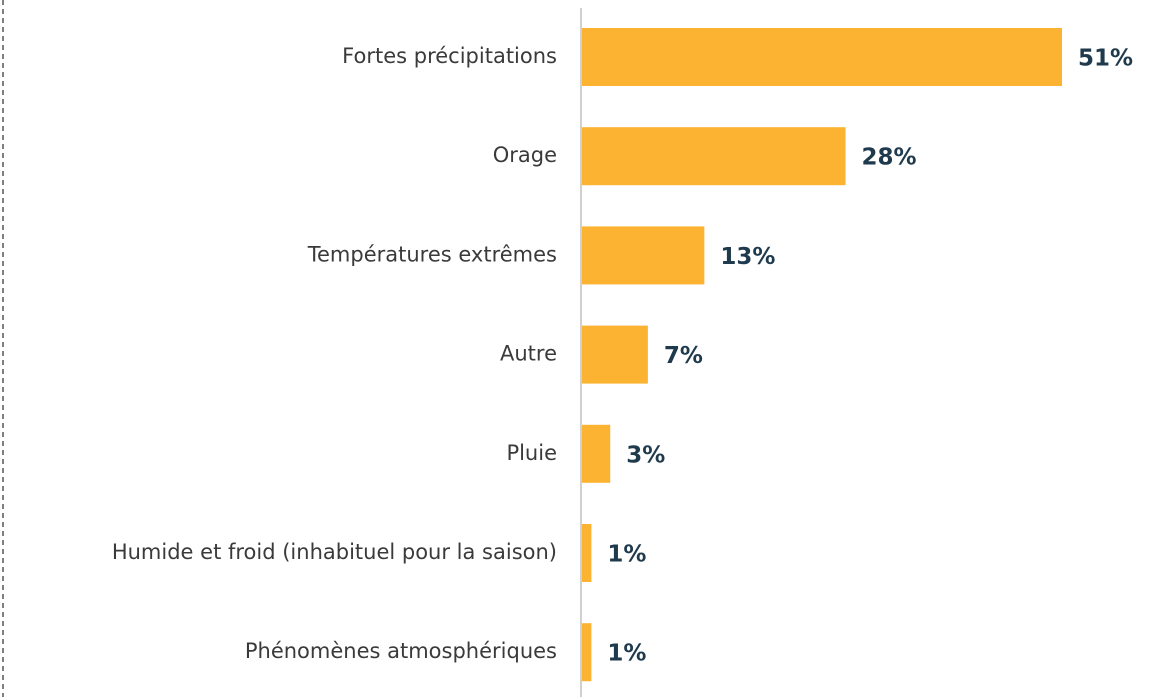  Describe the element at coordinates (528, 354) in the screenshot. I see `category-label: Autre` at that location.